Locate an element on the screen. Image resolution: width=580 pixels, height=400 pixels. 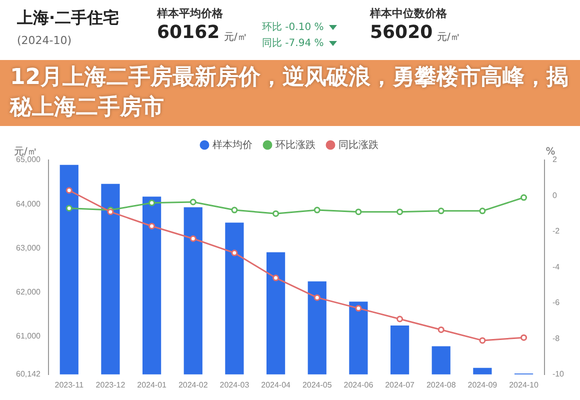
y2-tick-label: -6 is located at coordinates (556, 303).